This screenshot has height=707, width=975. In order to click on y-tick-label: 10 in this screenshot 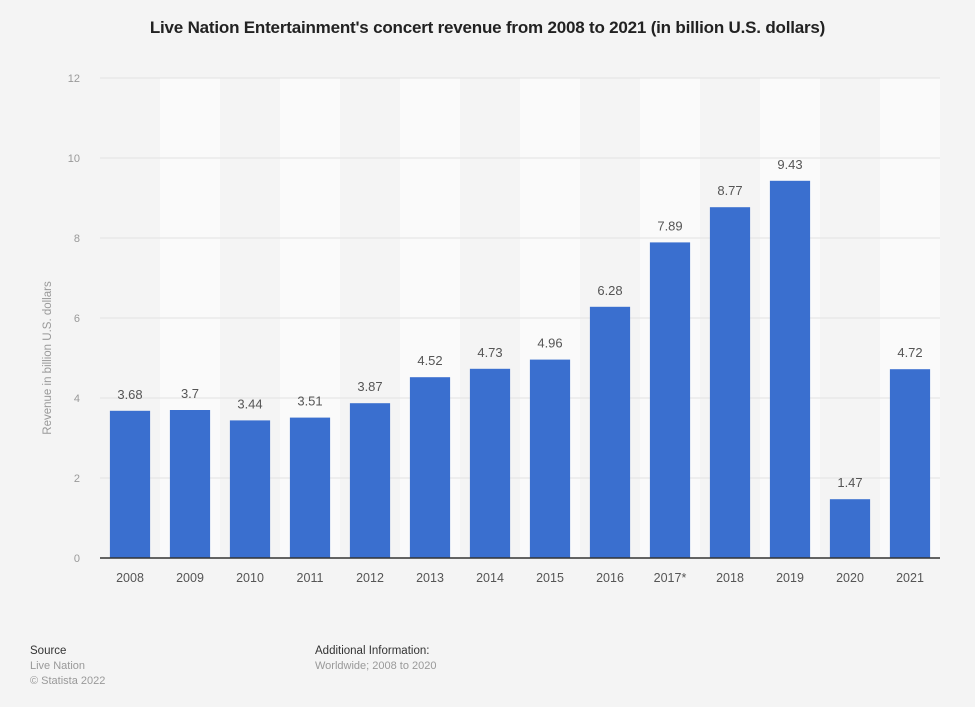, I will do `click(74, 159)`.